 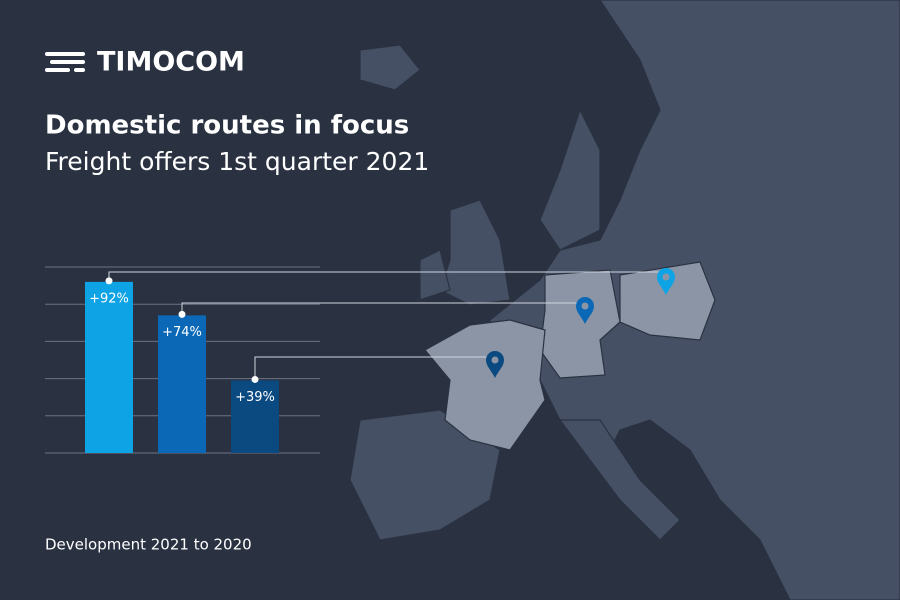 What do you see at coordinates (227, 126) in the screenshot?
I see `chart-title: Domestic routes in focus` at bounding box center [227, 126].